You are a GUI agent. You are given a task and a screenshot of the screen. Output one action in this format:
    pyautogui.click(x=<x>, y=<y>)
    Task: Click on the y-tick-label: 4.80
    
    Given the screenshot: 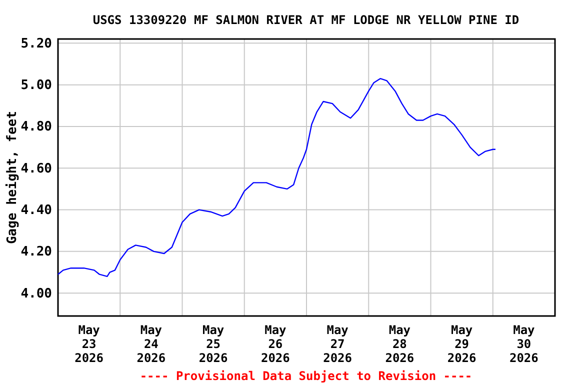 What is the action you would take?
    pyautogui.click(x=36, y=127)
    